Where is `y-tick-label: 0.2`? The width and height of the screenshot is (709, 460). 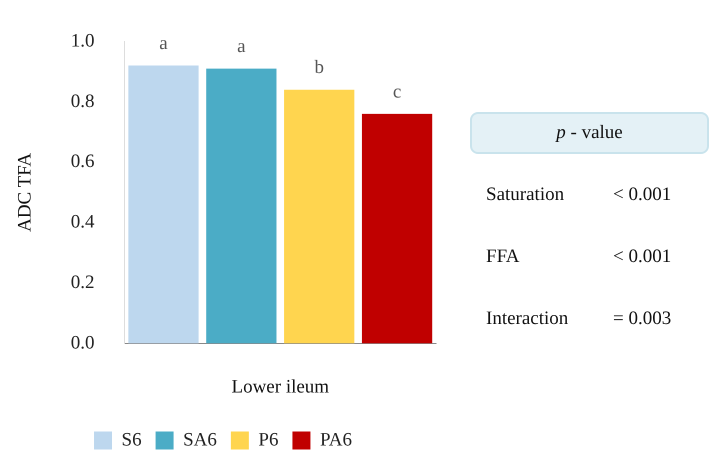
y-tick-label: 0.2 is located at coordinates (82, 282).